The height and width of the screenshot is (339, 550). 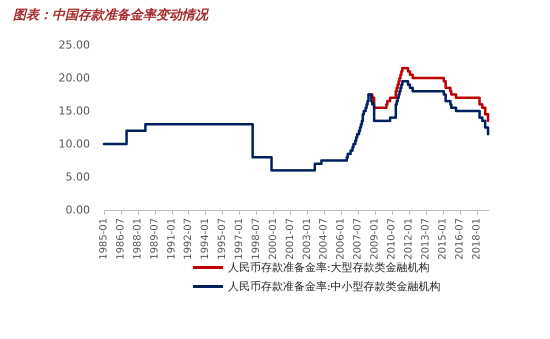 I want to click on y-tick-label: 10.00, so click(x=74, y=144).